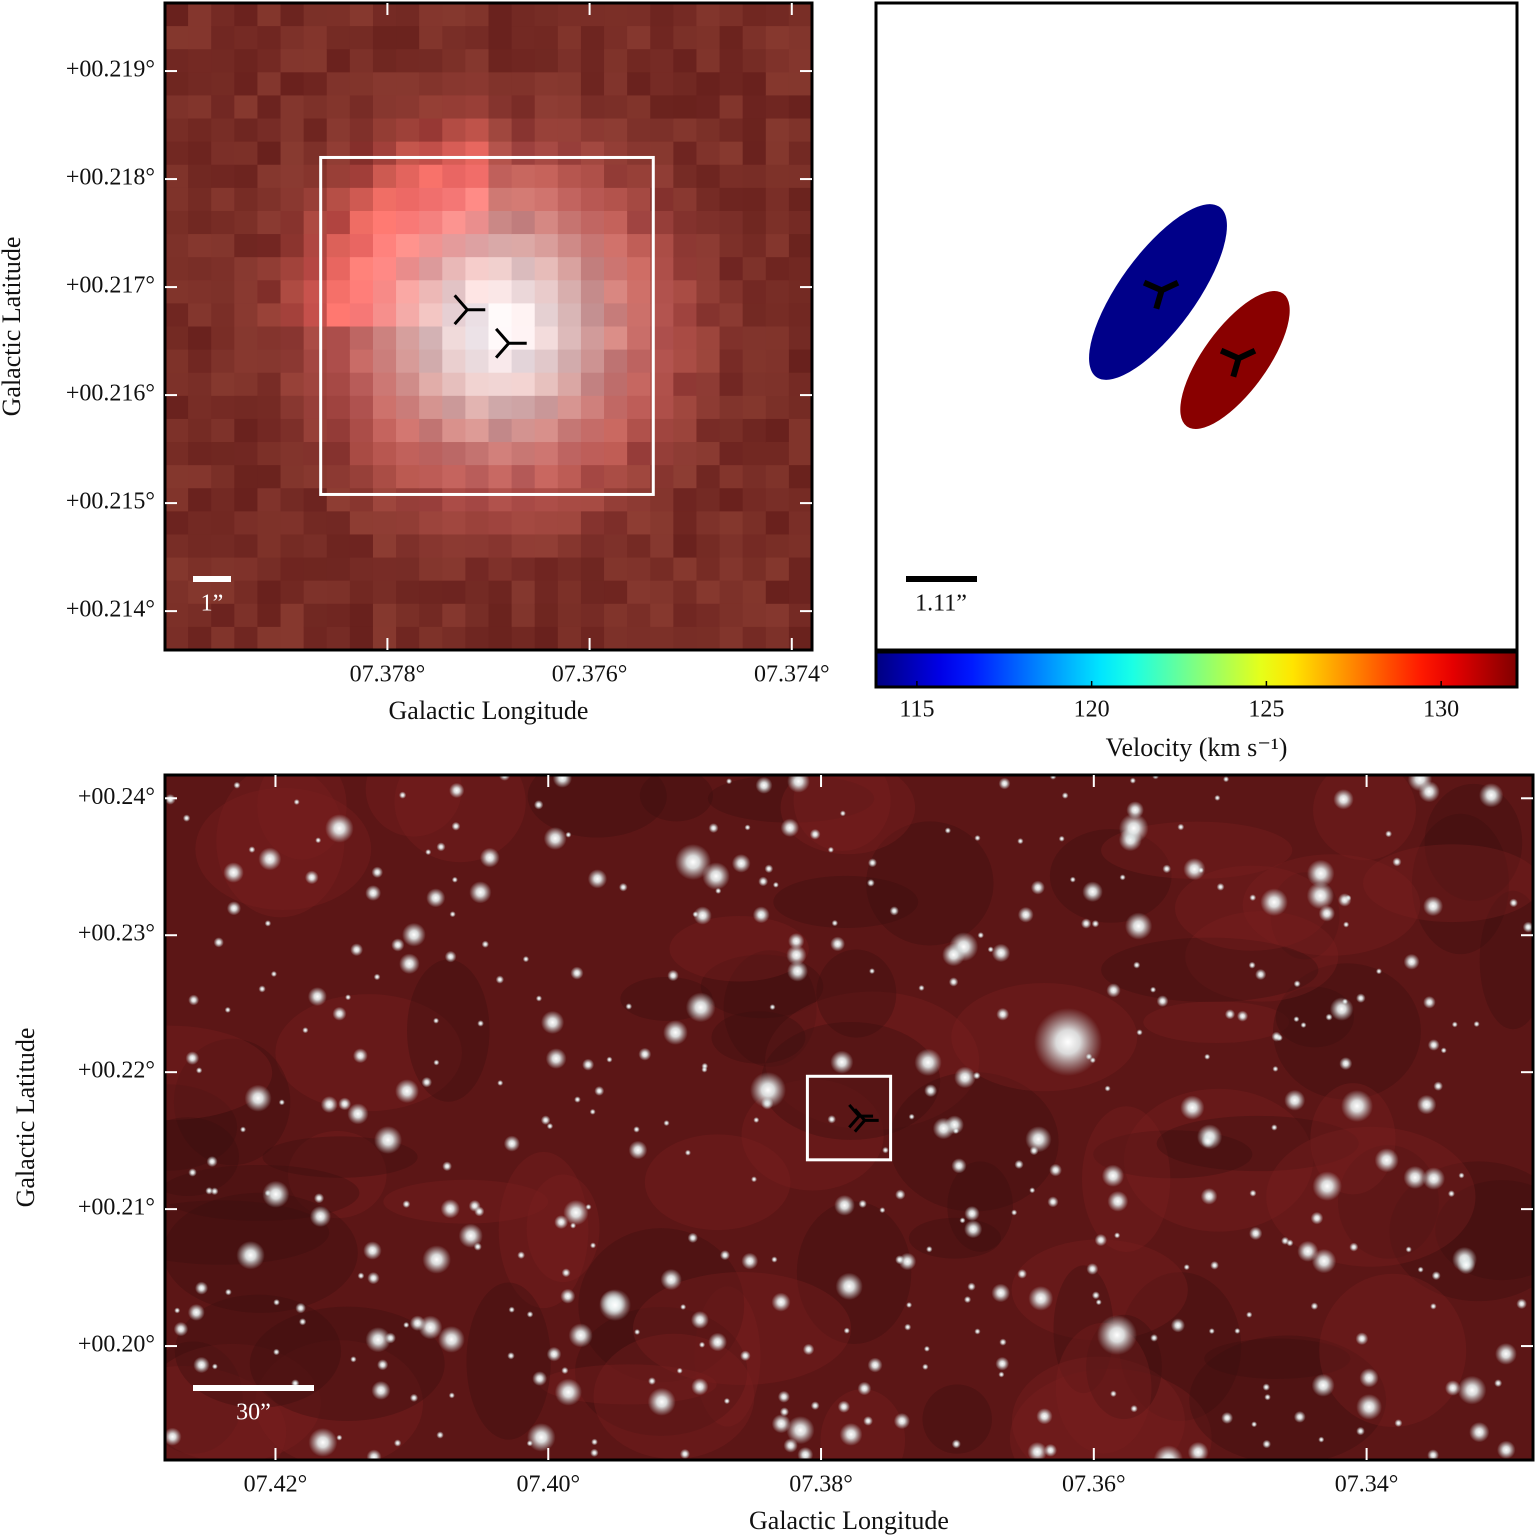  What do you see at coordinates (1117, 1335) in the screenshot?
I see `bright-star` at bounding box center [1117, 1335].